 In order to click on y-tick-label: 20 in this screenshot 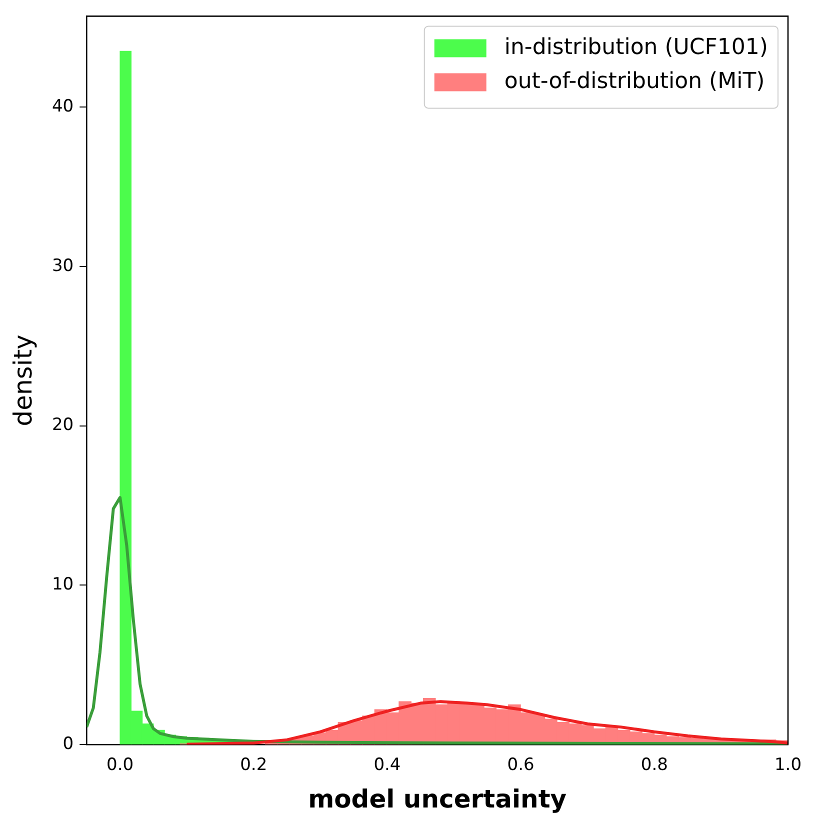, I will do `click(63, 425)`.